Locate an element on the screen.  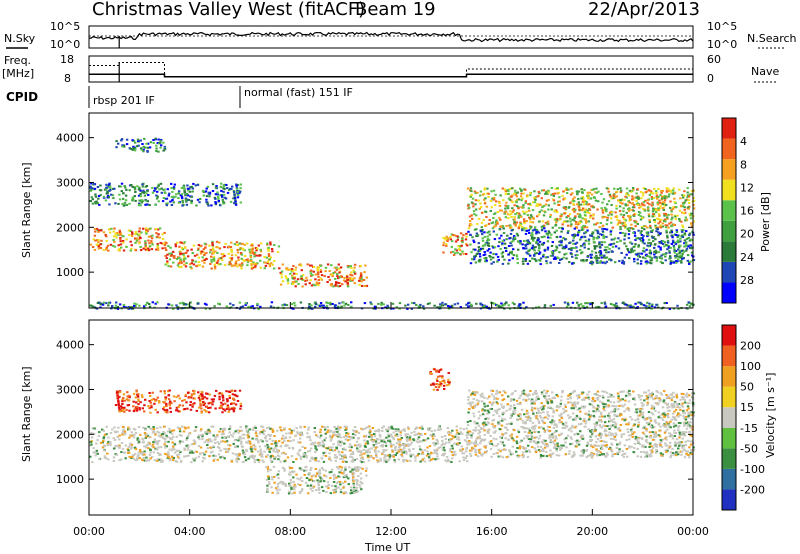
colorbar-tick-label: 20 is located at coordinates (747, 234).